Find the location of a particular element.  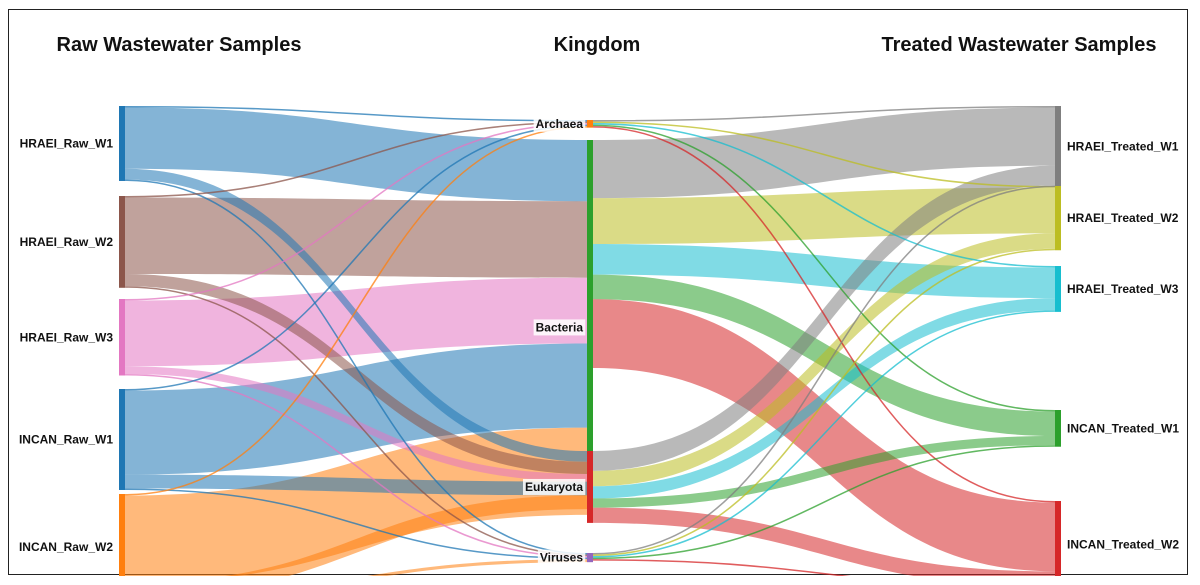

label-hraei-raw-w2: HRAEI_Raw_W2 is located at coordinates (67, 242).